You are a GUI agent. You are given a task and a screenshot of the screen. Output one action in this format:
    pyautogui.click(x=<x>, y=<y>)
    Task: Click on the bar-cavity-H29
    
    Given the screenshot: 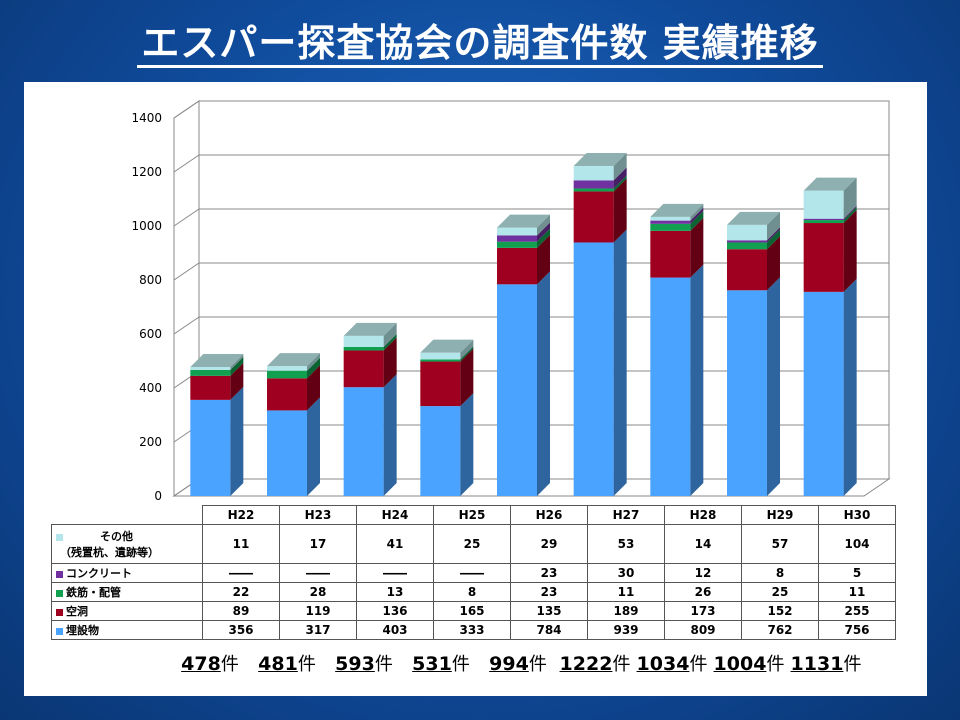 What is the action you would take?
    pyautogui.click(x=747, y=270)
    